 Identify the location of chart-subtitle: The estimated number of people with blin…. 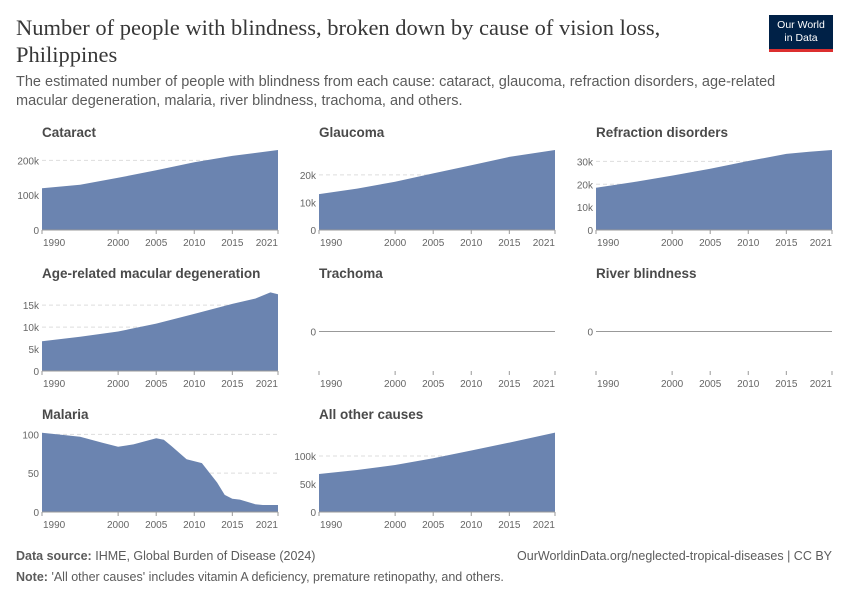
(396, 91).